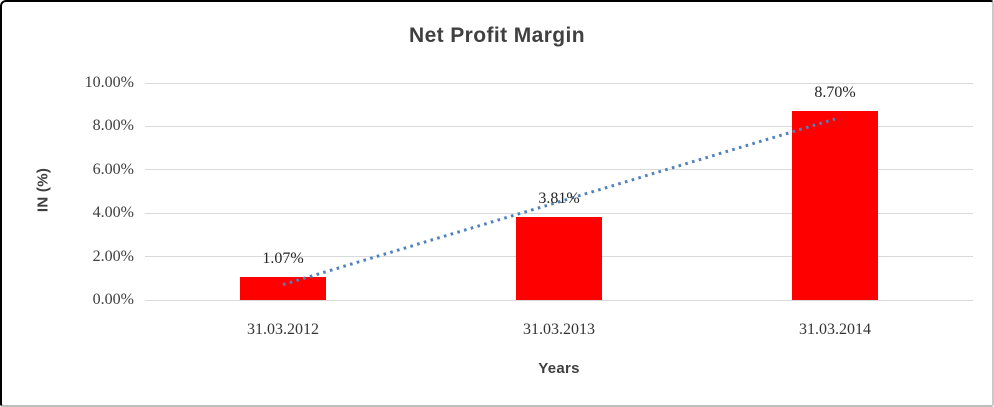 The height and width of the screenshot is (407, 994). Describe the element at coordinates (113, 299) in the screenshot. I see `y-tick-label: 0.00%` at that location.